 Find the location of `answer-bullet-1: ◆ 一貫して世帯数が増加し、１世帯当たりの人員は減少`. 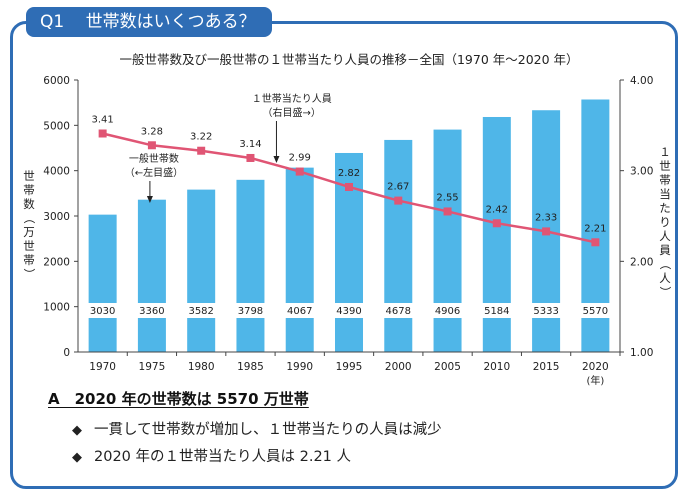

answer-bullet-1: ◆ 一貫して世帯数が増加し、１世帯当たりの人員は減少 is located at coordinates (257, 428).